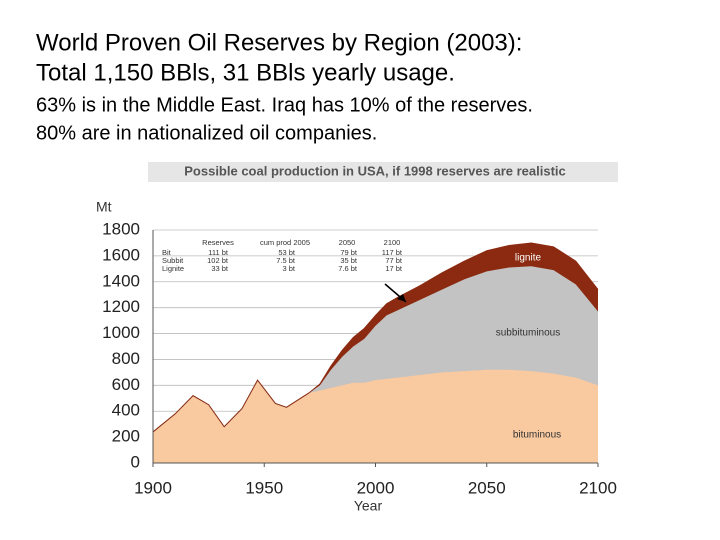 This screenshot has width=720, height=540. What do you see at coordinates (104, 207) in the screenshot?
I see `y-axis-label: Mt` at bounding box center [104, 207].